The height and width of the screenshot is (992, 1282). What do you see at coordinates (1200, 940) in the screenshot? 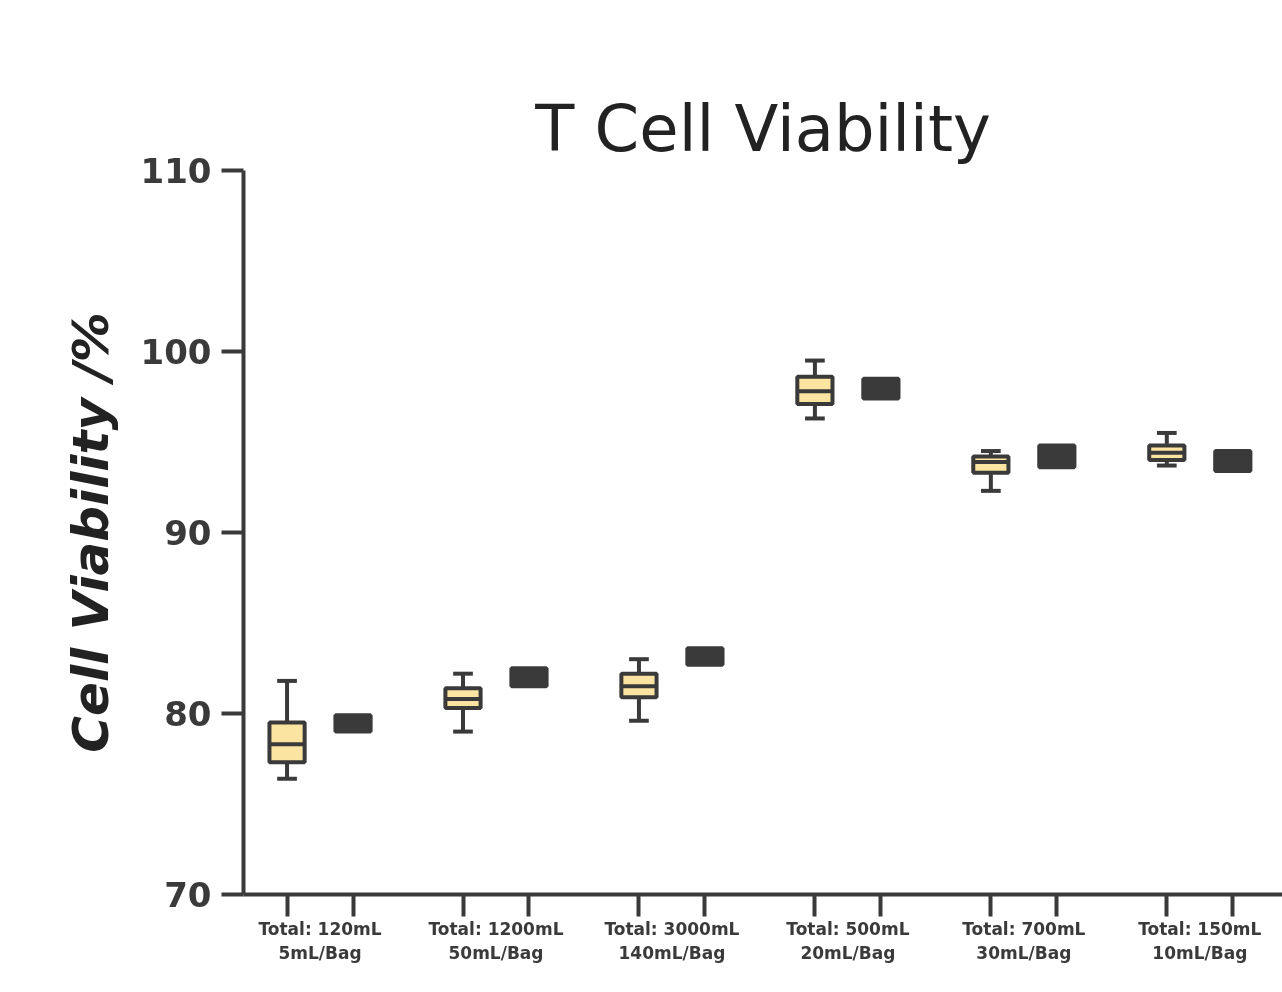
I see `x-tick-label: Total: 150mL 10mL/Bag` at bounding box center [1200, 940].